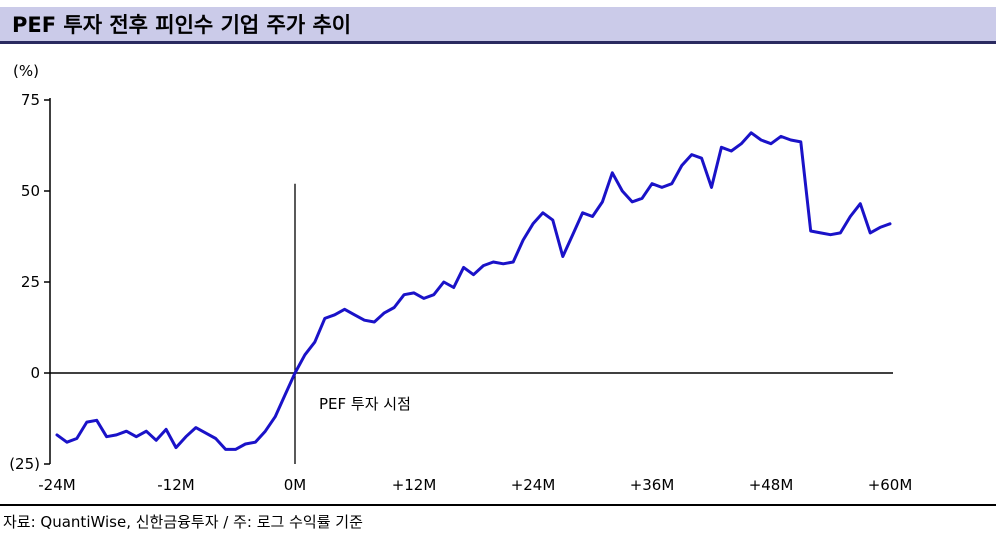  Describe the element at coordinates (35, 373) in the screenshot. I see `y-tick-label: 0` at that location.